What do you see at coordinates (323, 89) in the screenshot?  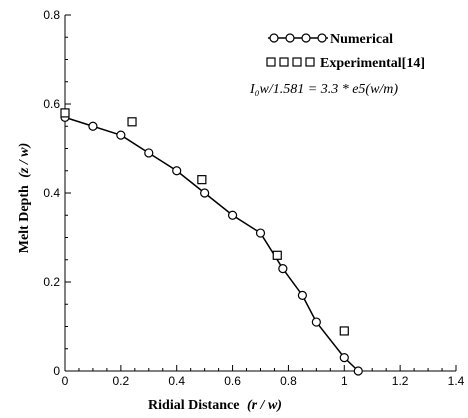 I see `formula-annotation: I₀w/1.581 = 3.3 * e5(w/m)` at bounding box center [323, 89].